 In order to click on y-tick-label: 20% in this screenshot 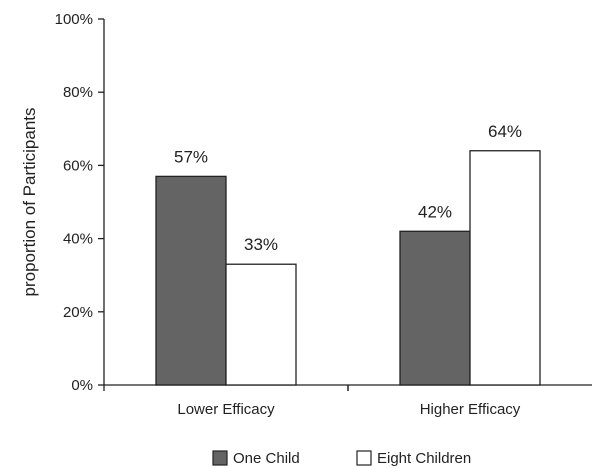, I will do `click(78, 312)`.